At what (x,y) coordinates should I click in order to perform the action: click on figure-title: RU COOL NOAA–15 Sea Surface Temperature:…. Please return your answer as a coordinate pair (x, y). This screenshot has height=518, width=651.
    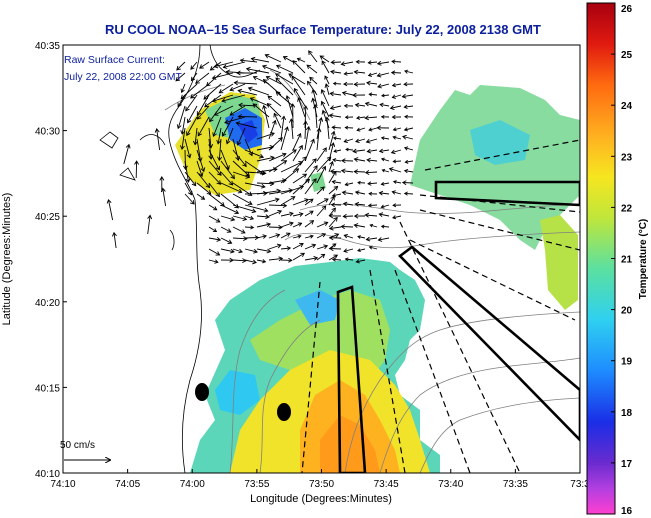
    Looking at the image, I should click on (323, 29).